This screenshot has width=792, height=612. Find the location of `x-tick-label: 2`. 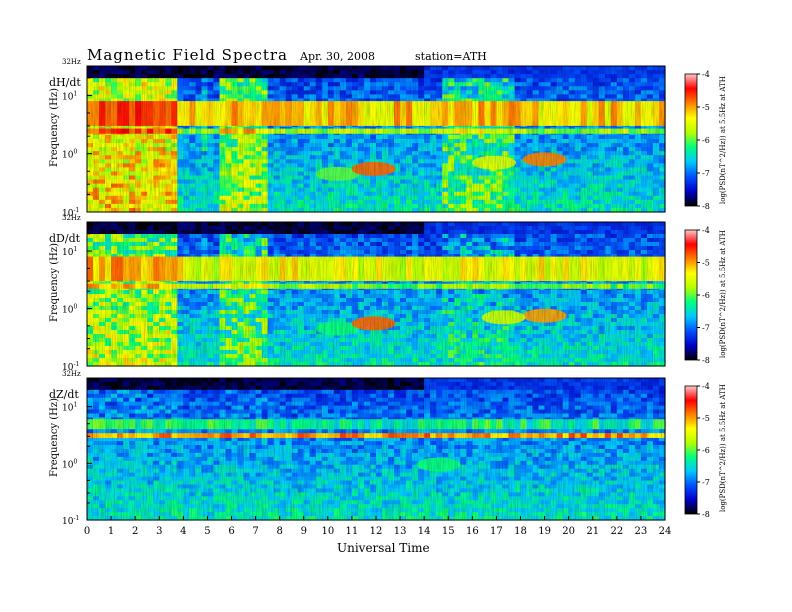

x-tick-label: 2 is located at coordinates (135, 531).